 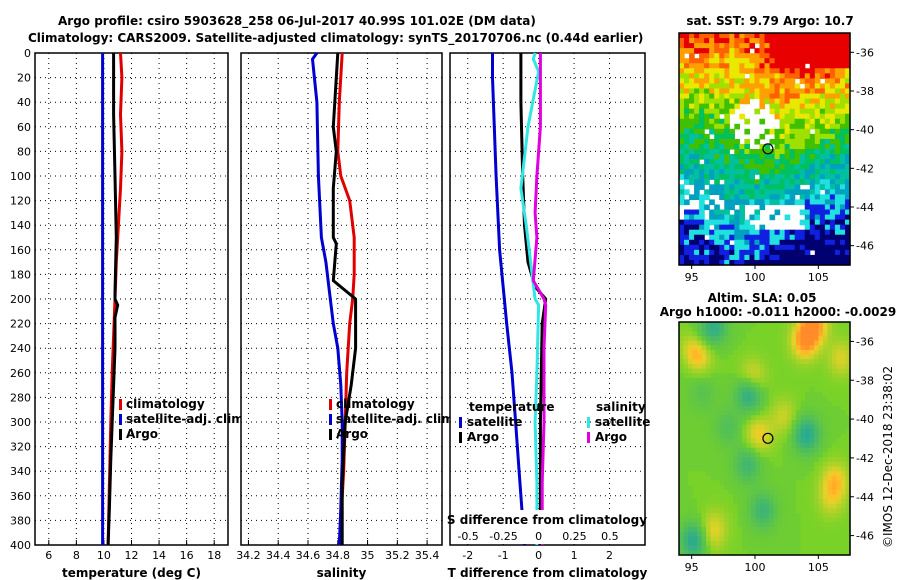 What do you see at coordinates (547, 527) in the screenshot?
I see `top-axis-backdrop` at bounding box center [547, 527].